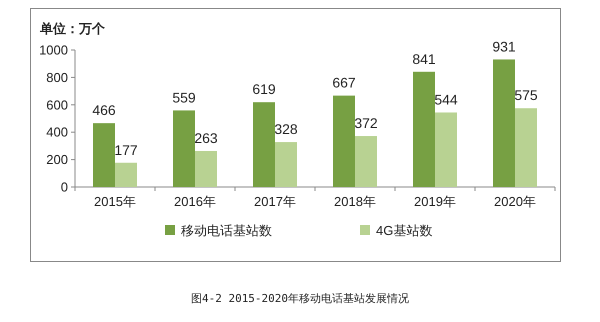 The image size is (600, 322). I want to click on data-label: 667, so click(344, 82).